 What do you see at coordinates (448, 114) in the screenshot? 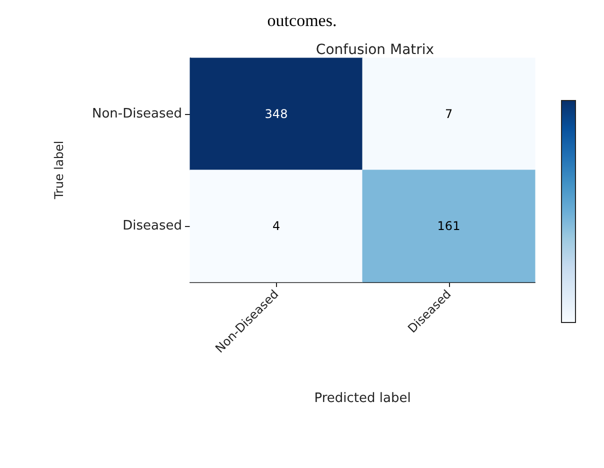
I see `data-label: 7` at bounding box center [448, 114].